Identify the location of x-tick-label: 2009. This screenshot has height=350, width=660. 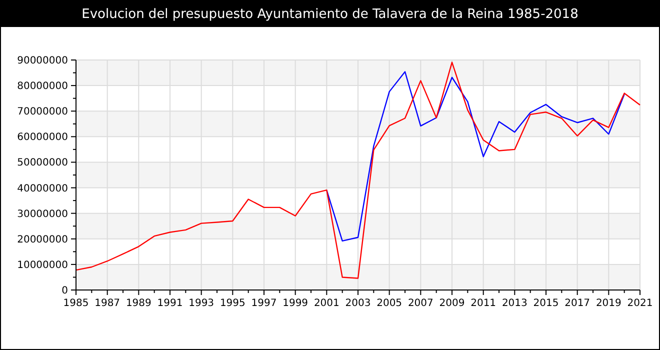
(452, 303).